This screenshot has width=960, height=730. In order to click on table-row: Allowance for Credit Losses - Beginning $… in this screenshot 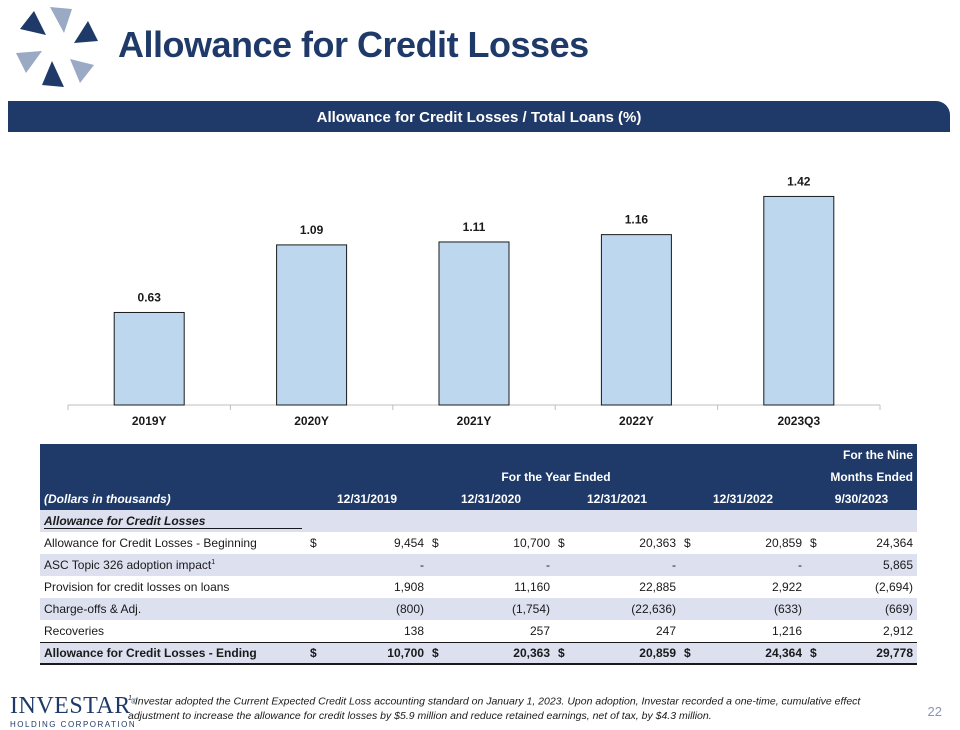, I will do `click(478, 543)`.